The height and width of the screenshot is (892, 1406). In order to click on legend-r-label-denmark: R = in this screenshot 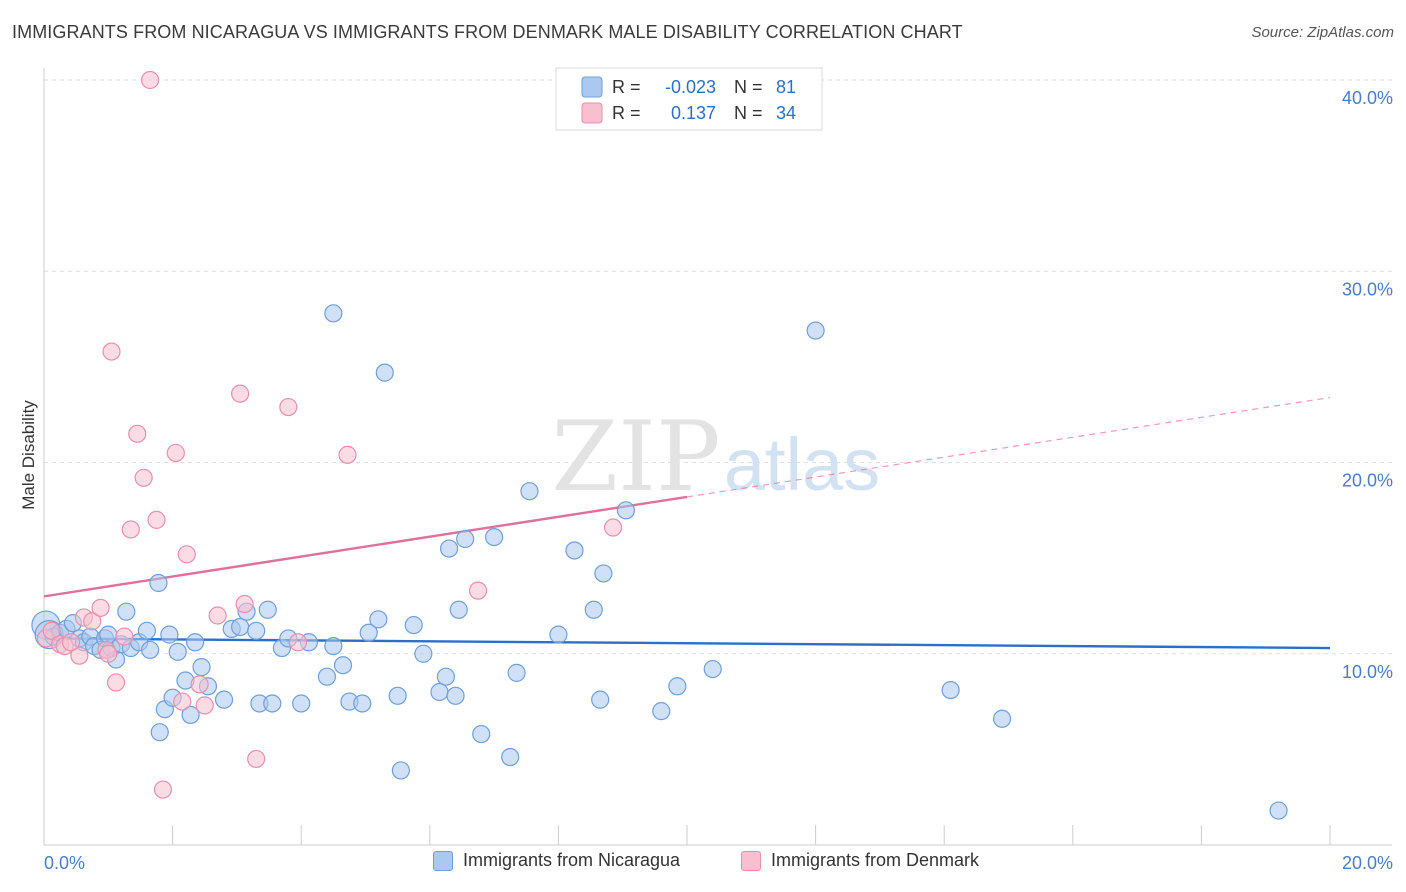, I will do `click(626, 113)`.